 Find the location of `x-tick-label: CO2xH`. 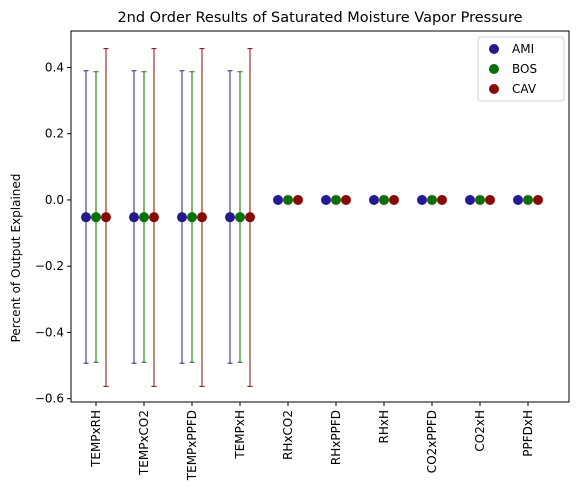

x-tick-label: CO2xH is located at coordinates (480, 431).